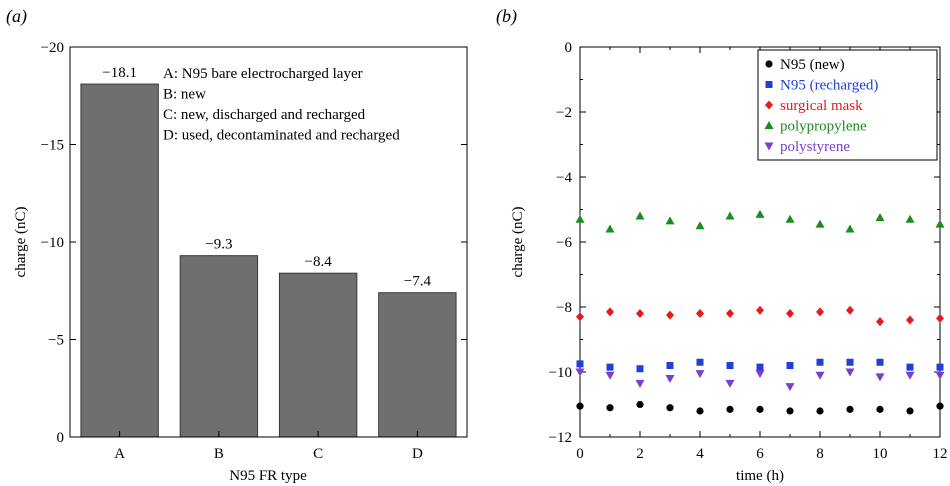  I want to click on legend-marker-circle, so click(769, 64).